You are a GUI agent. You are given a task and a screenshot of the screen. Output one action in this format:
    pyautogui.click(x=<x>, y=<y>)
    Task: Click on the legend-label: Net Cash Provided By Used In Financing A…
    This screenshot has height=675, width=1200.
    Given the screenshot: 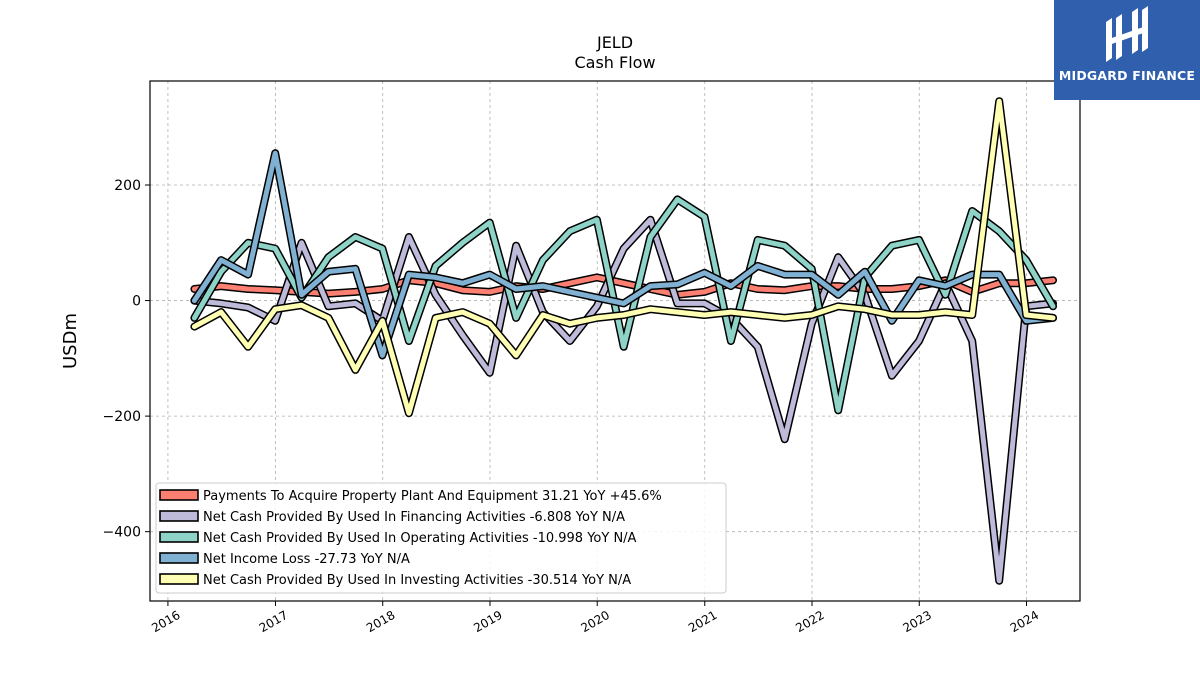 What is the action you would take?
    pyautogui.click(x=414, y=517)
    